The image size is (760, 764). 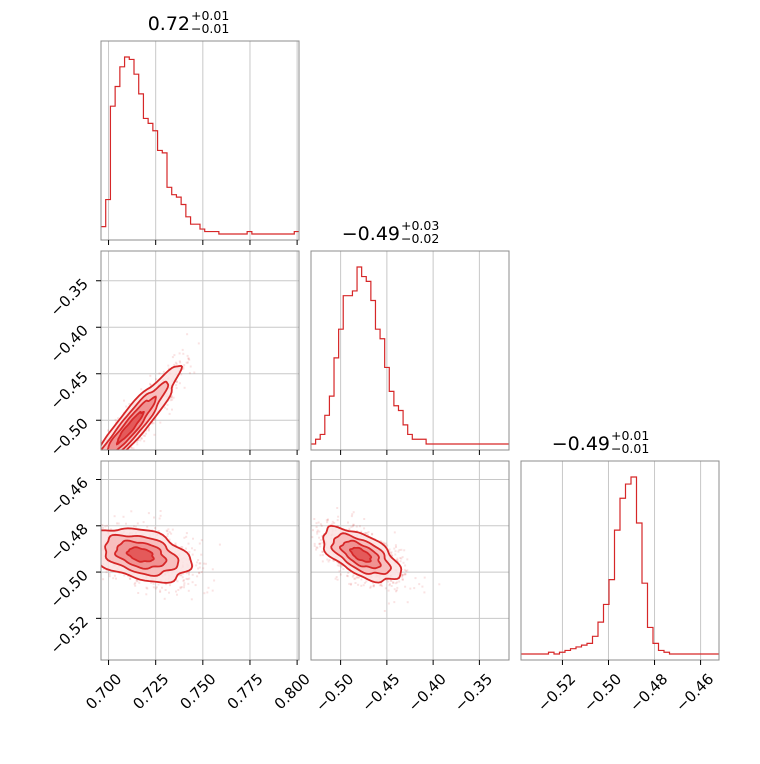 I want to click on y-tick-label: −0.50, so click(x=69, y=436).